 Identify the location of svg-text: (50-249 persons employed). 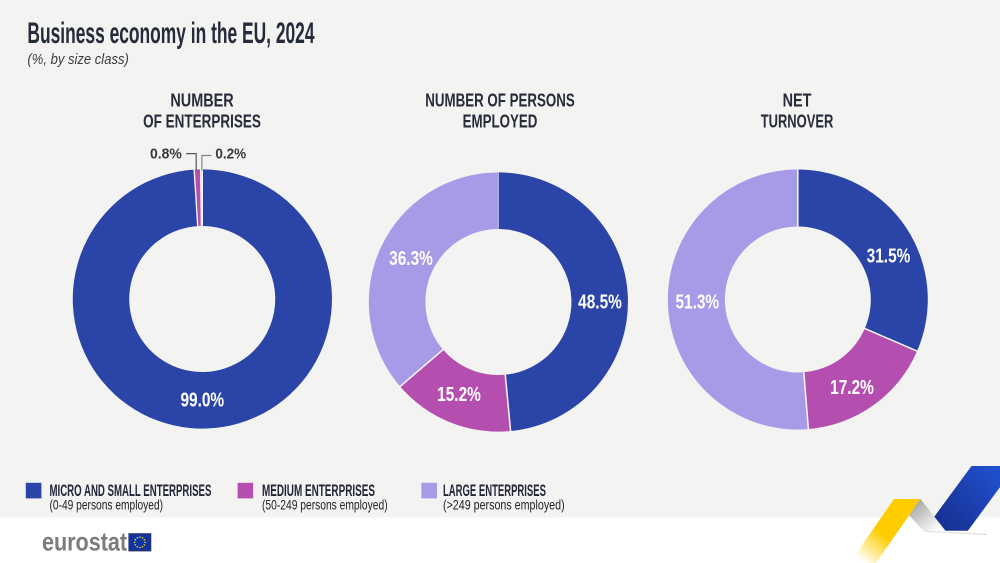
(325, 505).